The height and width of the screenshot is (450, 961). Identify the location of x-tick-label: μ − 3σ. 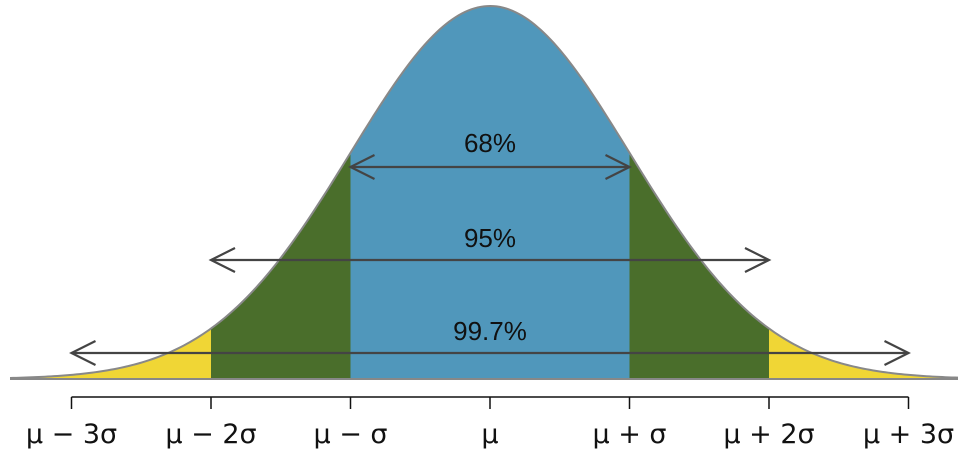
(71, 434).